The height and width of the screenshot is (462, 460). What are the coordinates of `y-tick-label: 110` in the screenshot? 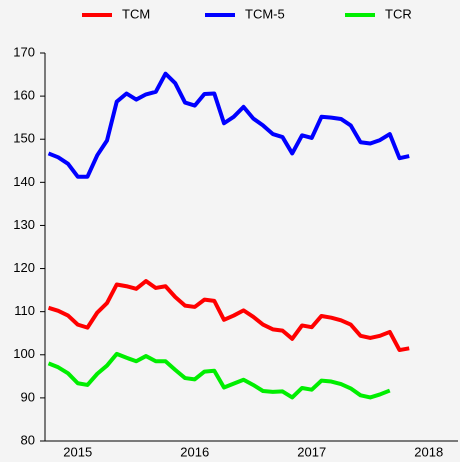 It's located at (24, 310).